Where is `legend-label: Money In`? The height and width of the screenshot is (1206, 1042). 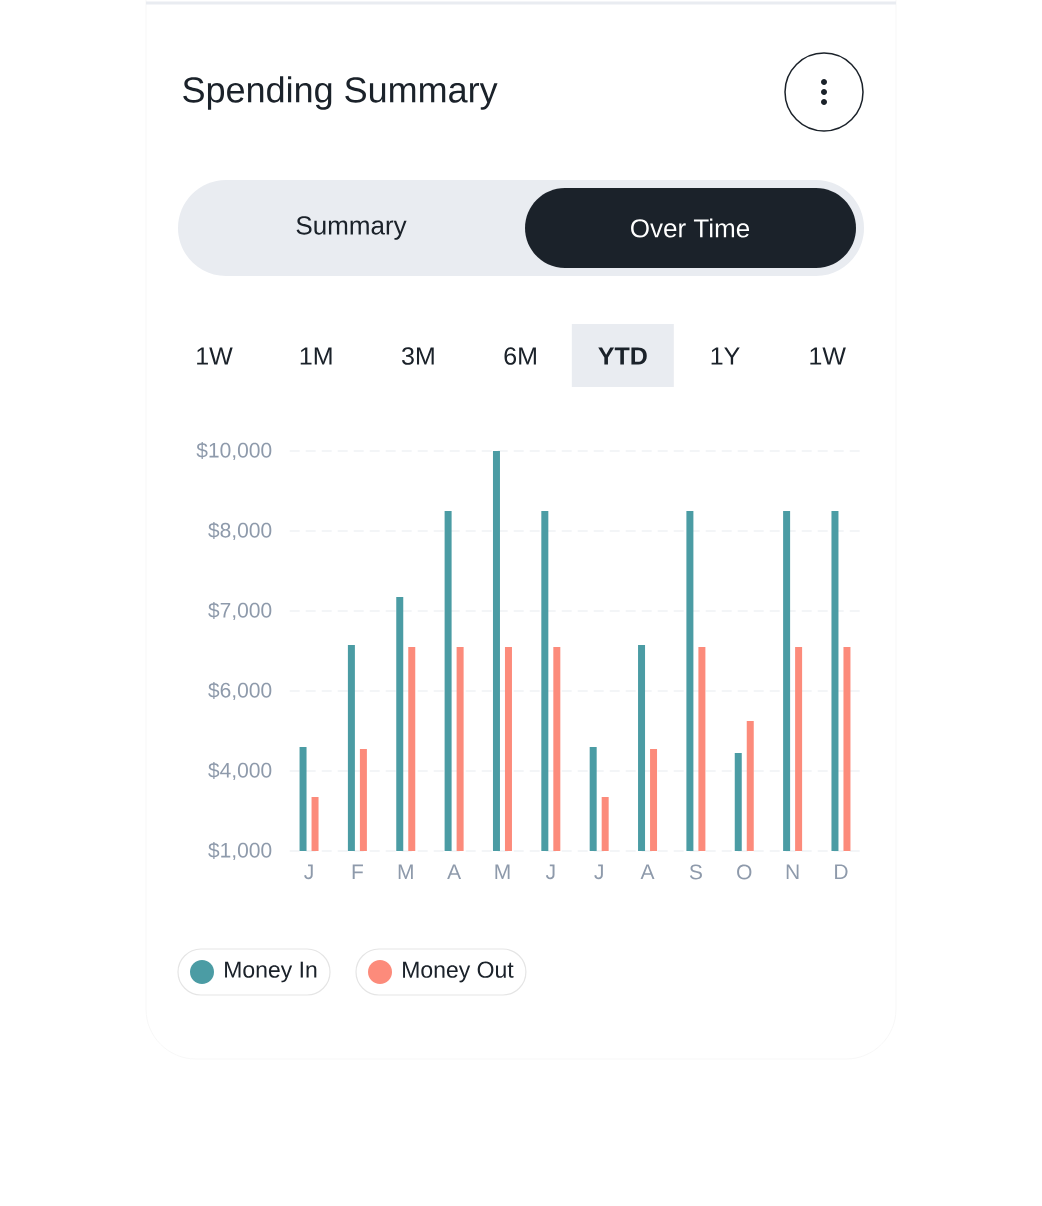 legend-label: Money In is located at coordinates (271, 972).